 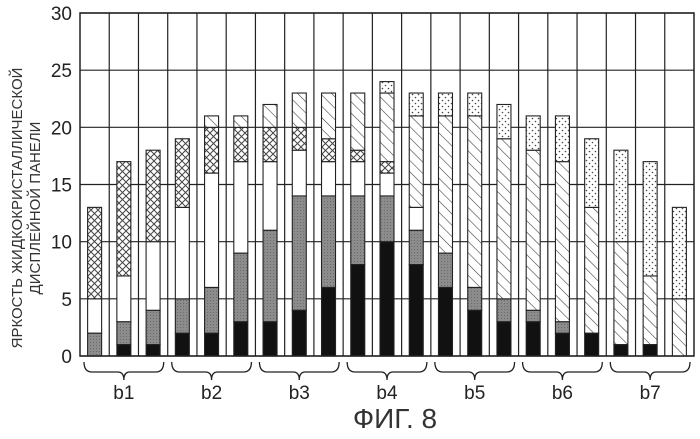 What do you see at coordinates (387, 393) in the screenshot?
I see `group-label-b4: b4` at bounding box center [387, 393].